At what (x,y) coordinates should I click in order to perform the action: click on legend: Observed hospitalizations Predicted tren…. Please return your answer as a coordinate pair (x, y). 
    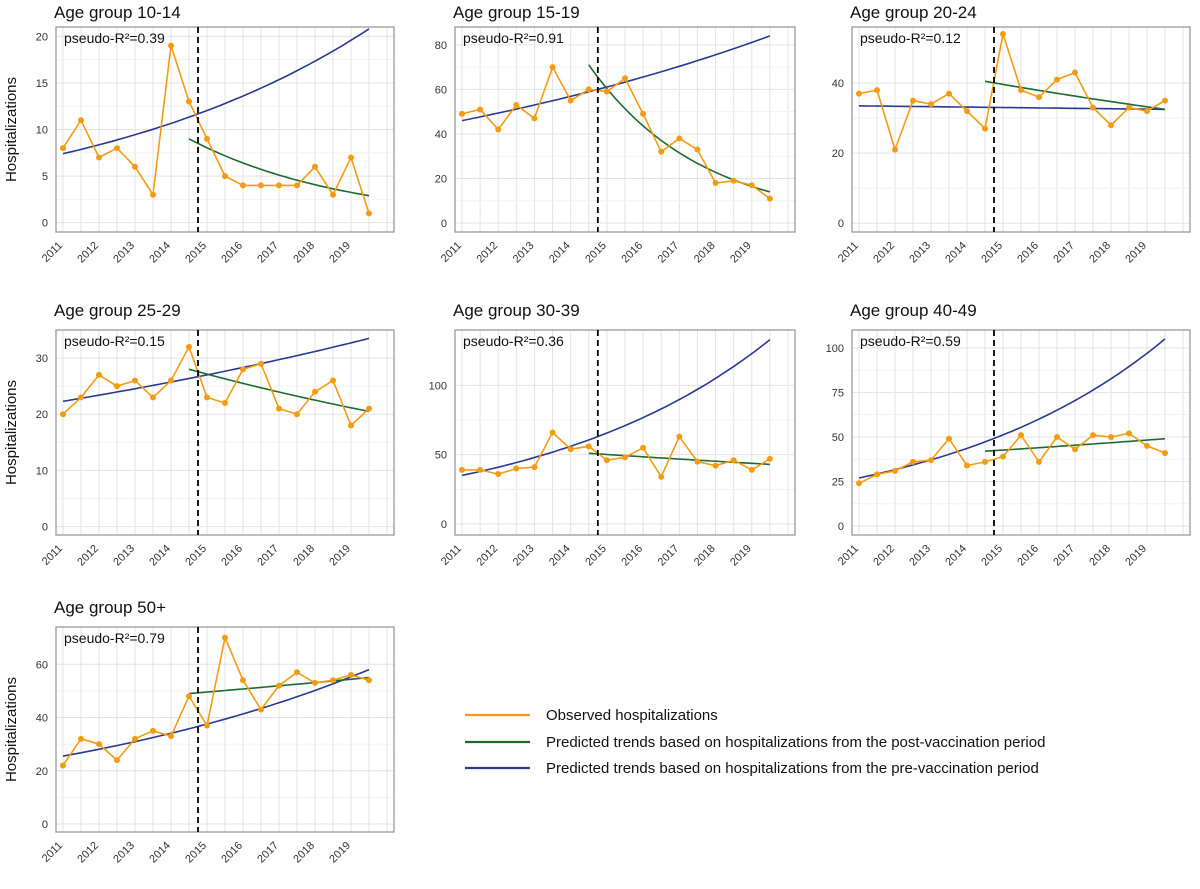
    Looking at the image, I should click on (755, 742).